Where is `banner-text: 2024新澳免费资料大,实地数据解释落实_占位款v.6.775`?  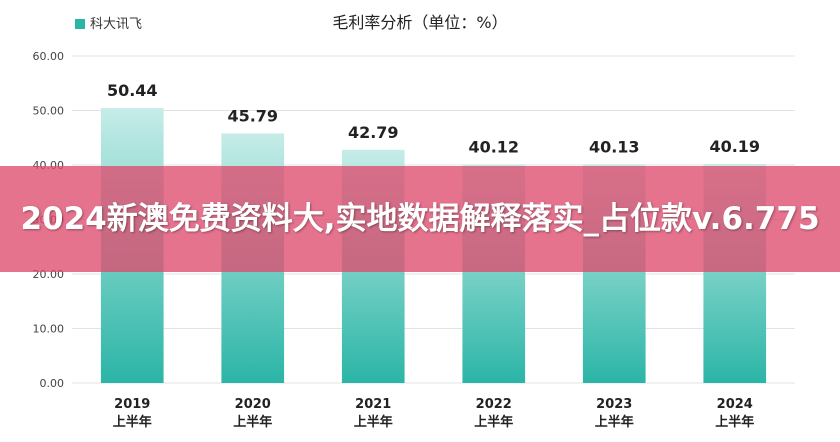
banner-text: 2024新澳免费资料大,实地数据解释落实_占位款v.6.775 is located at coordinates (420, 218).